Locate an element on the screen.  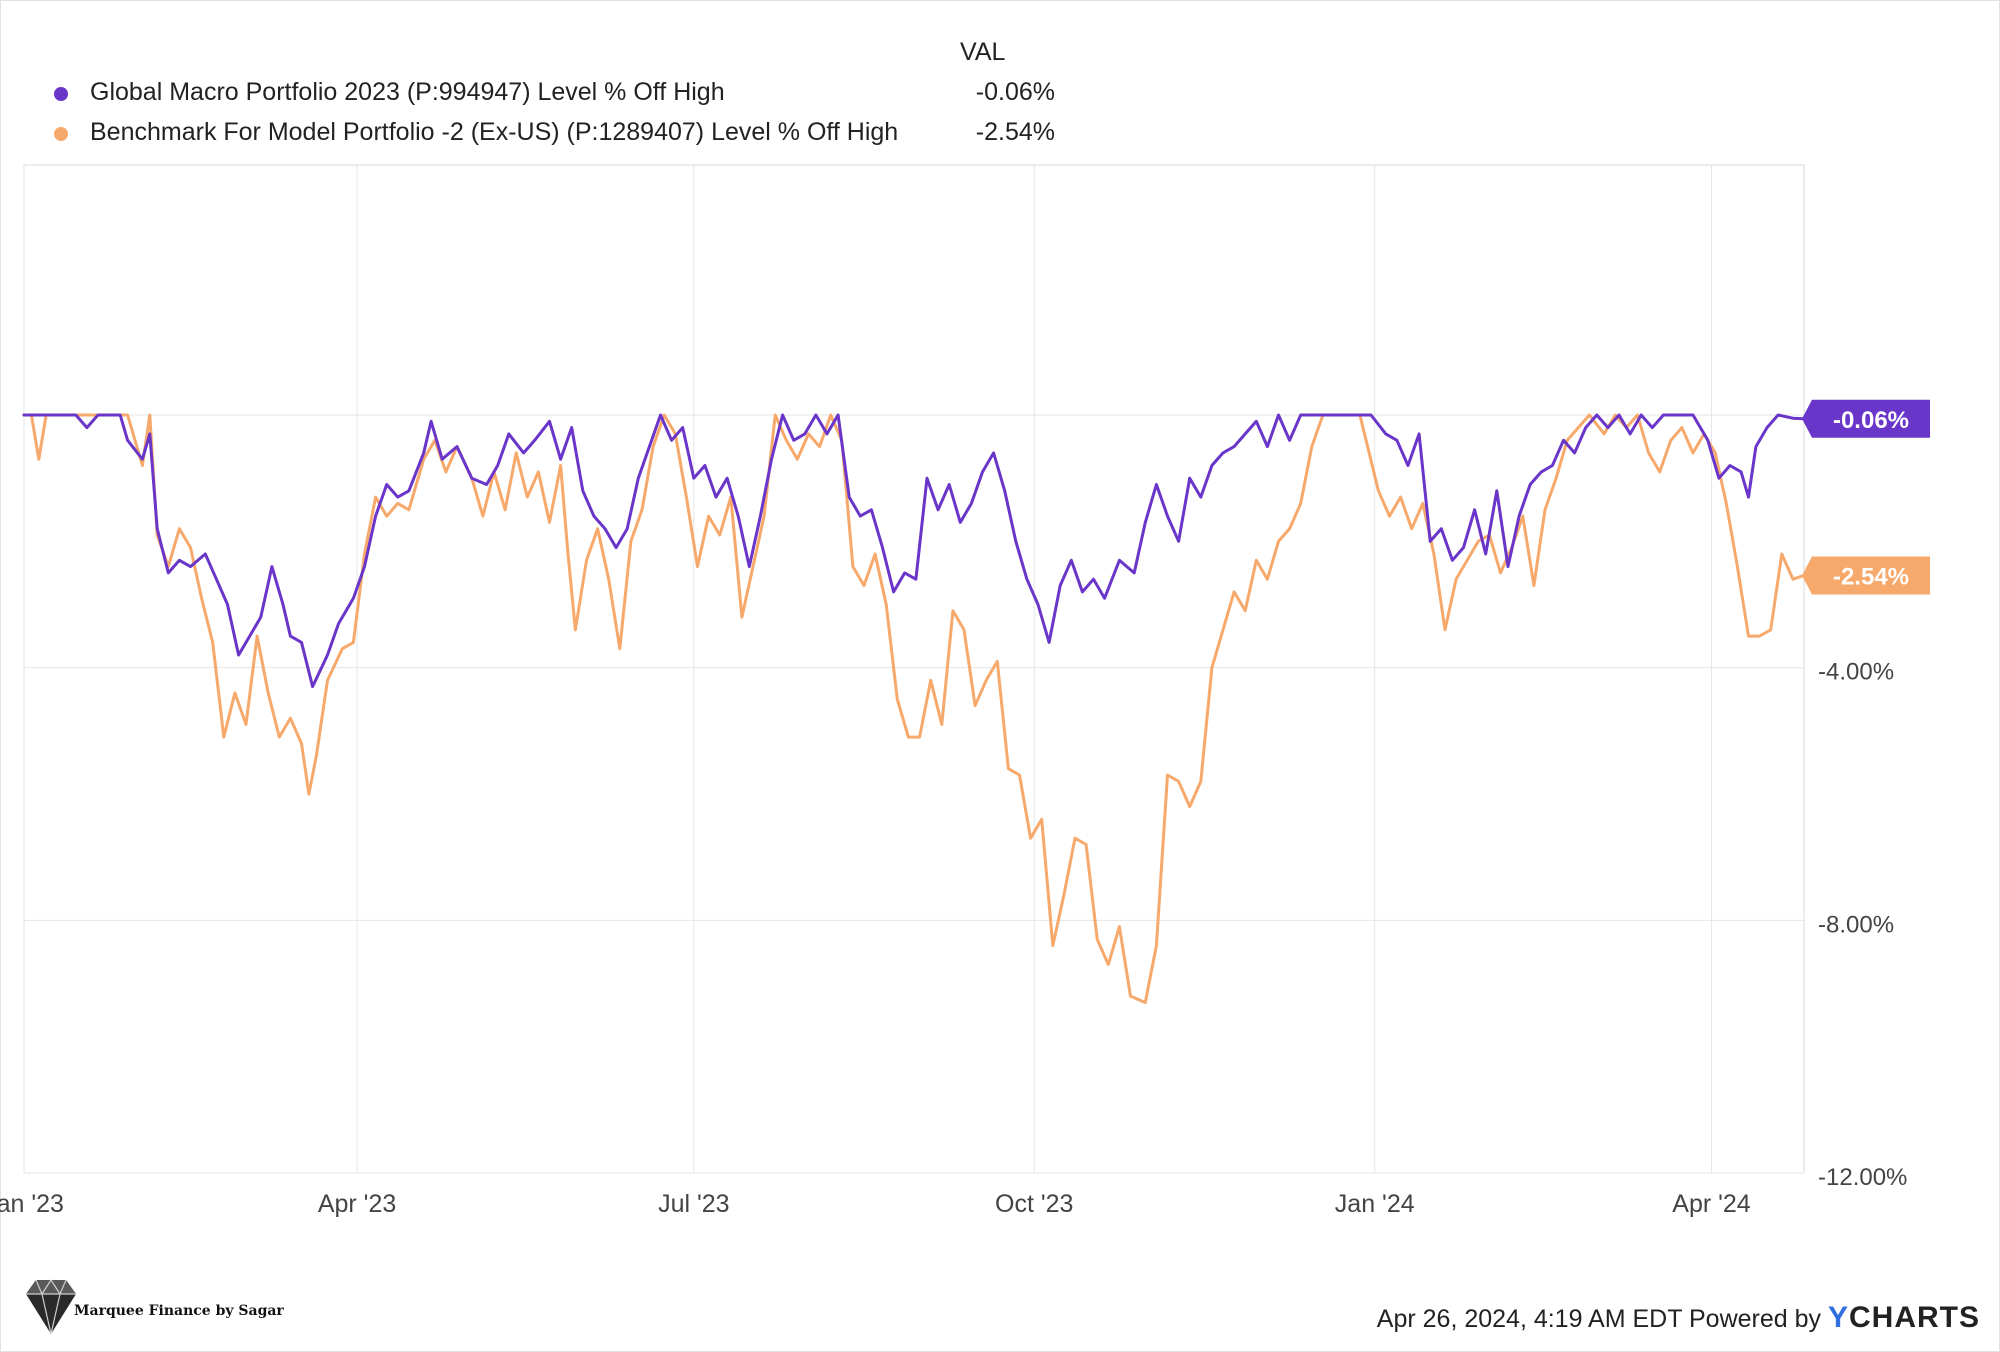
end-value-label: -2.54% is located at coordinates (1871, 576).